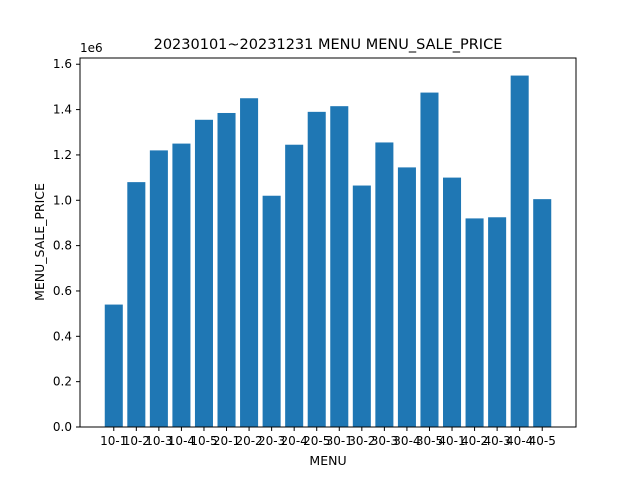  Describe the element at coordinates (406, 441) in the screenshot. I see `x-tick-label: 30-4` at that location.